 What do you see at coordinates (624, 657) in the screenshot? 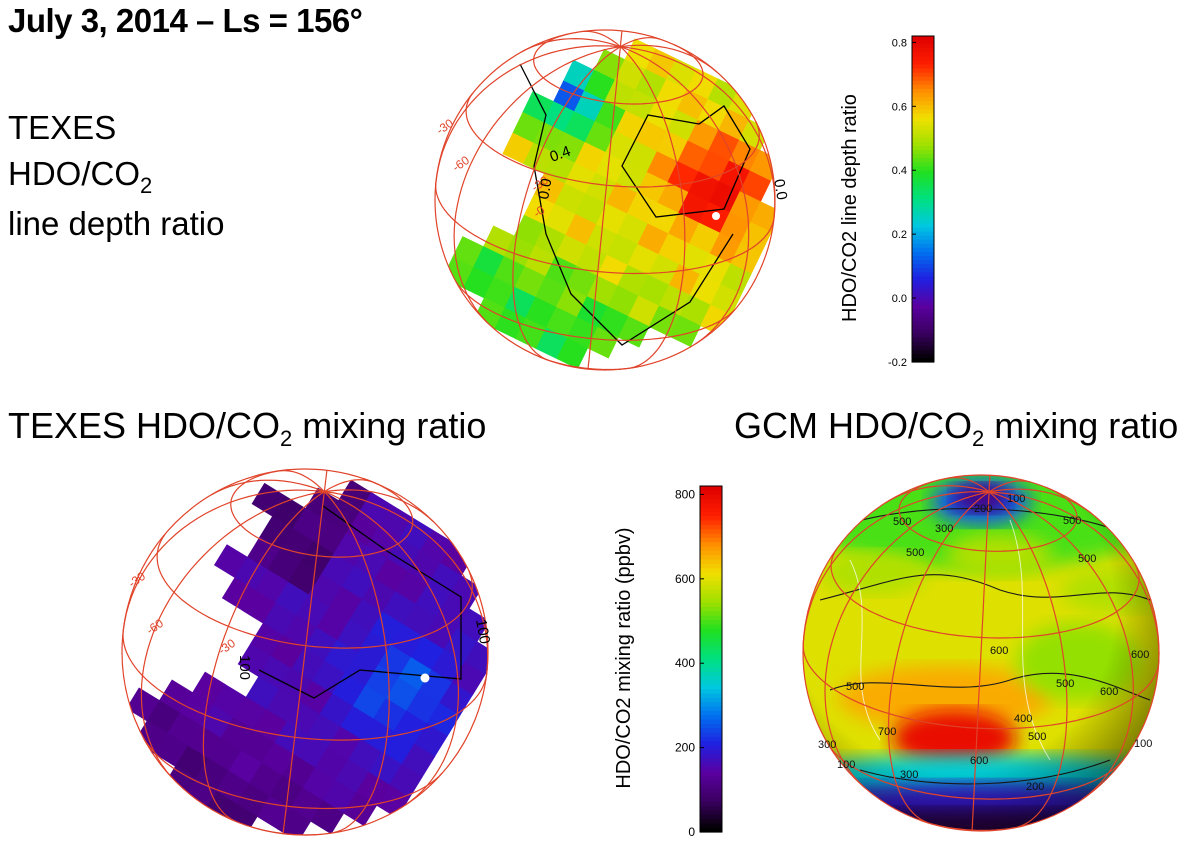
I see `colorbar-title: HDO/CO2 mixing ratio (ppbv)` at bounding box center [624, 657].